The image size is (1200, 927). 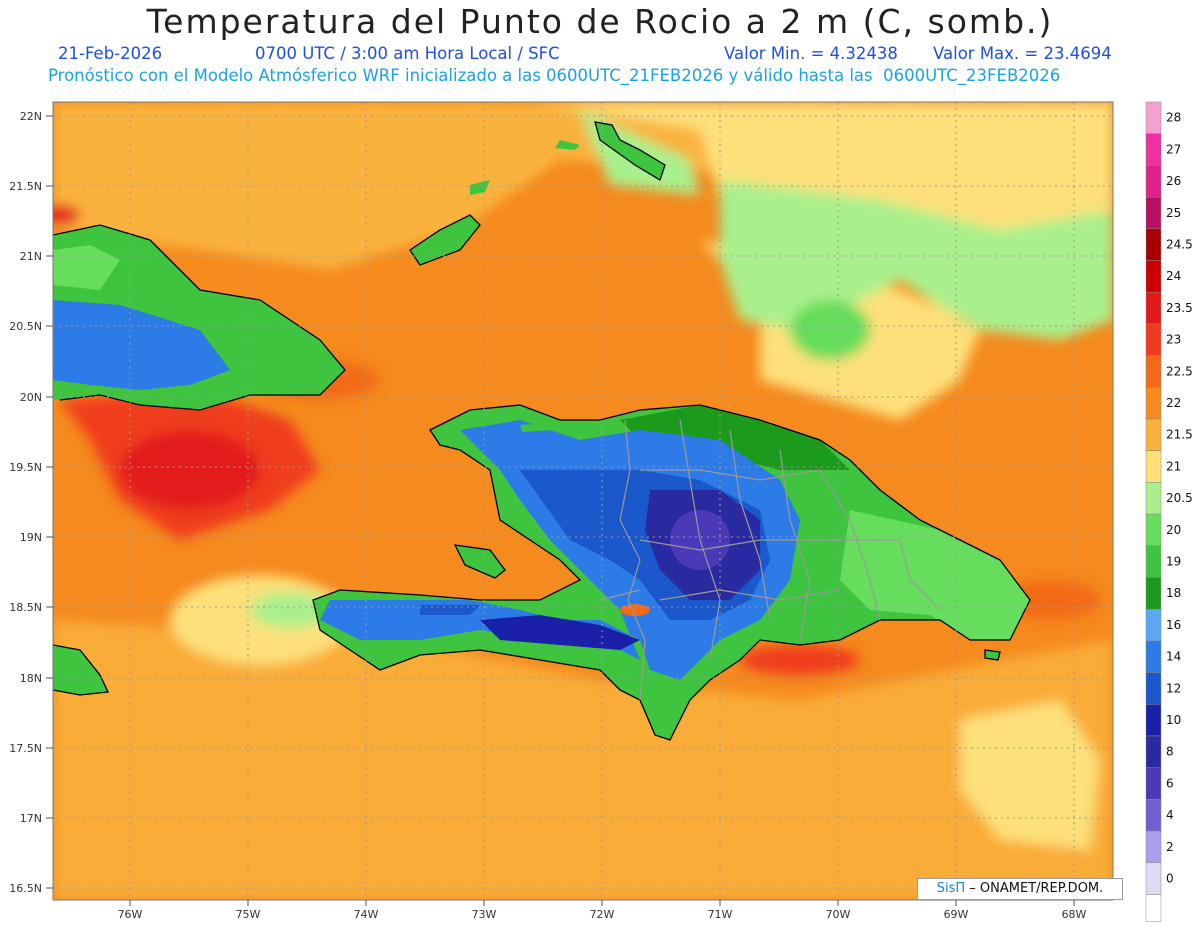 I want to click on lon-label: 70W, so click(x=838, y=914).